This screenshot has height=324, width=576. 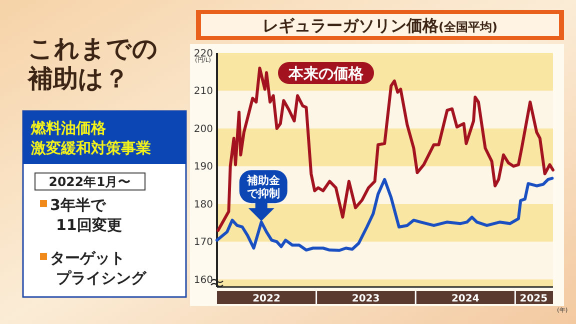 I want to click on text: 燃料油価格激変緩和対策事業, so click(x=90, y=138).